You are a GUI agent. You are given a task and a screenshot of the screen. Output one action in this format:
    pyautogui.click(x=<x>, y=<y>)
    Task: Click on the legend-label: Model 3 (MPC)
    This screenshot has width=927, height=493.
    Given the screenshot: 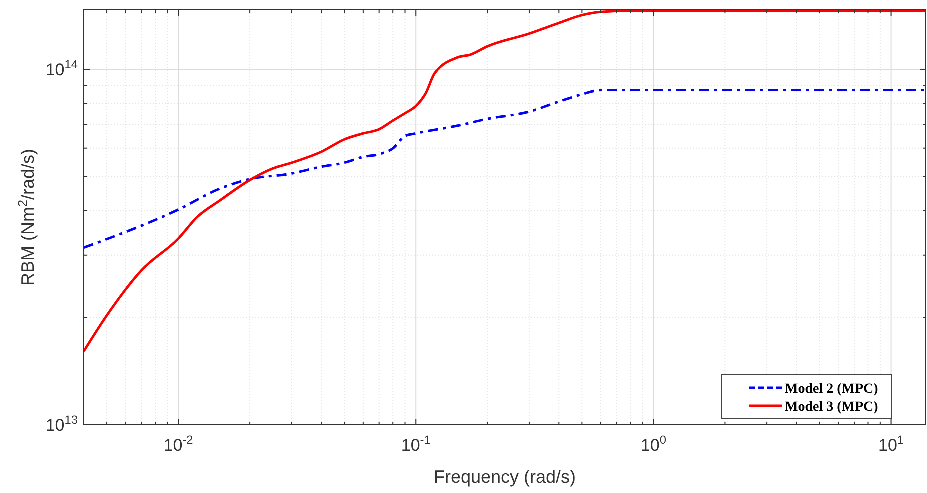 What is the action you would take?
    pyautogui.click(x=832, y=407)
    